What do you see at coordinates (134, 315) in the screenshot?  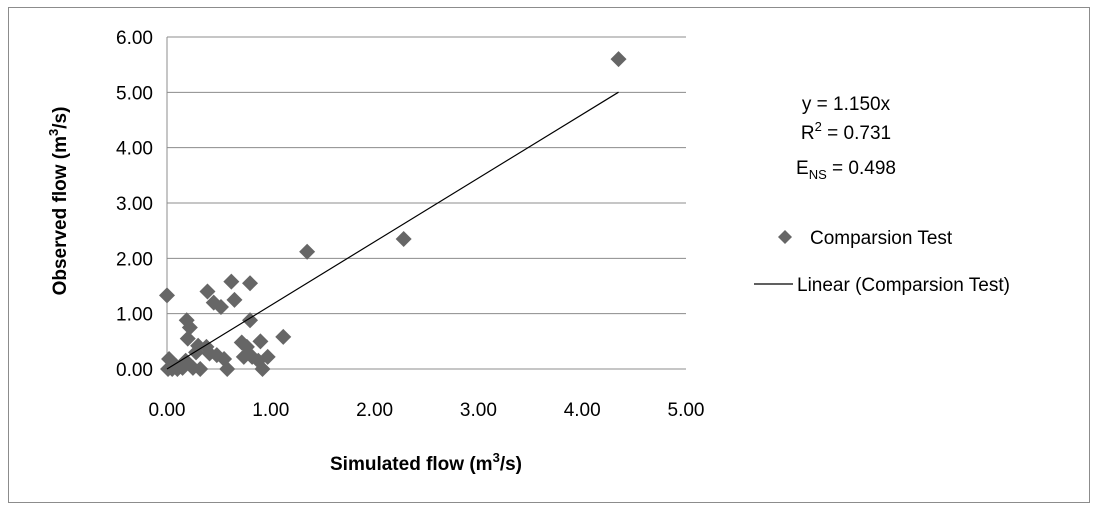 I see `y-tick-label: 1.00` at bounding box center [134, 315].